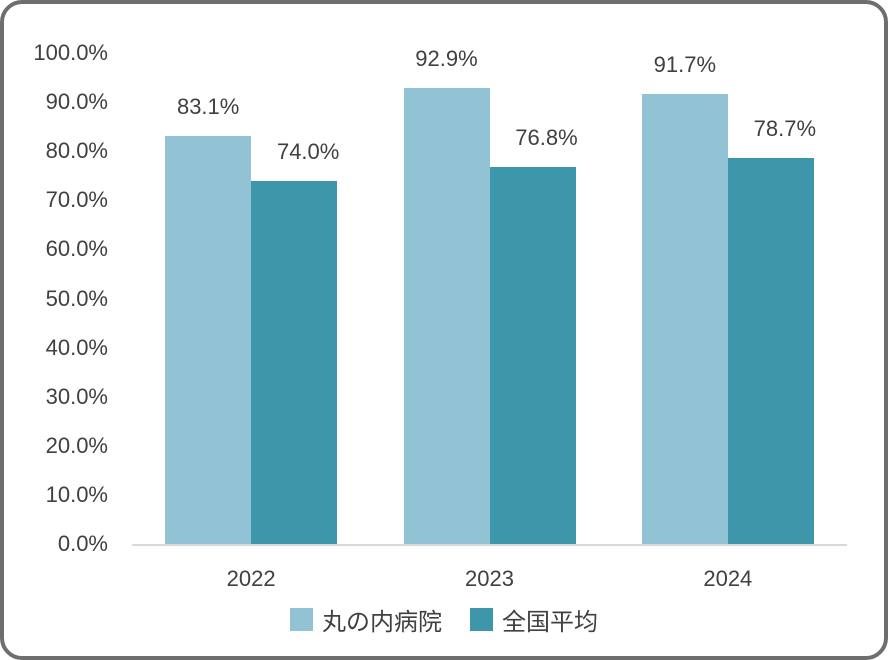 Image resolution: width=888 pixels, height=660 pixels. Describe the element at coordinates (76, 249) in the screenshot. I see `y-axis-tick-label: 60.0%` at that location.